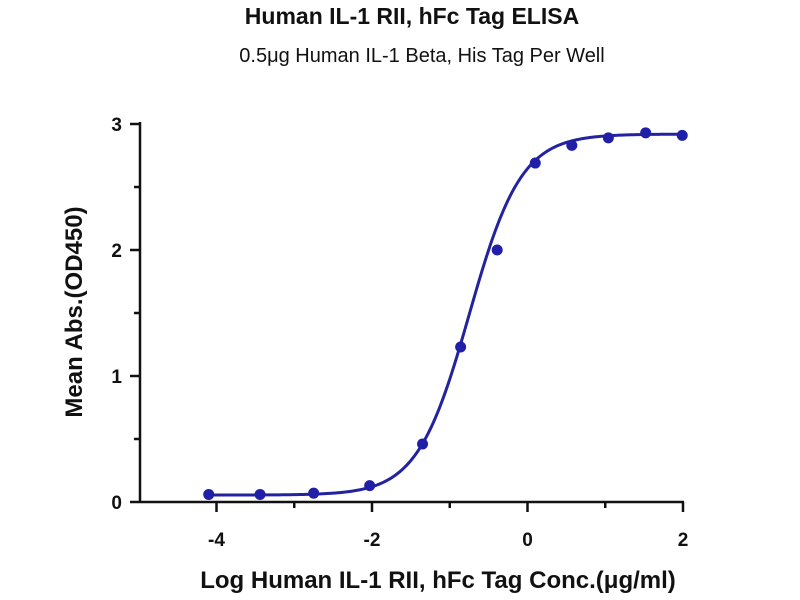  What do you see at coordinates (438, 580) in the screenshot?
I see `x-axis-label: Log Human IL-1 RII, hFc Tag Conc.(μg/ml)` at bounding box center [438, 580].